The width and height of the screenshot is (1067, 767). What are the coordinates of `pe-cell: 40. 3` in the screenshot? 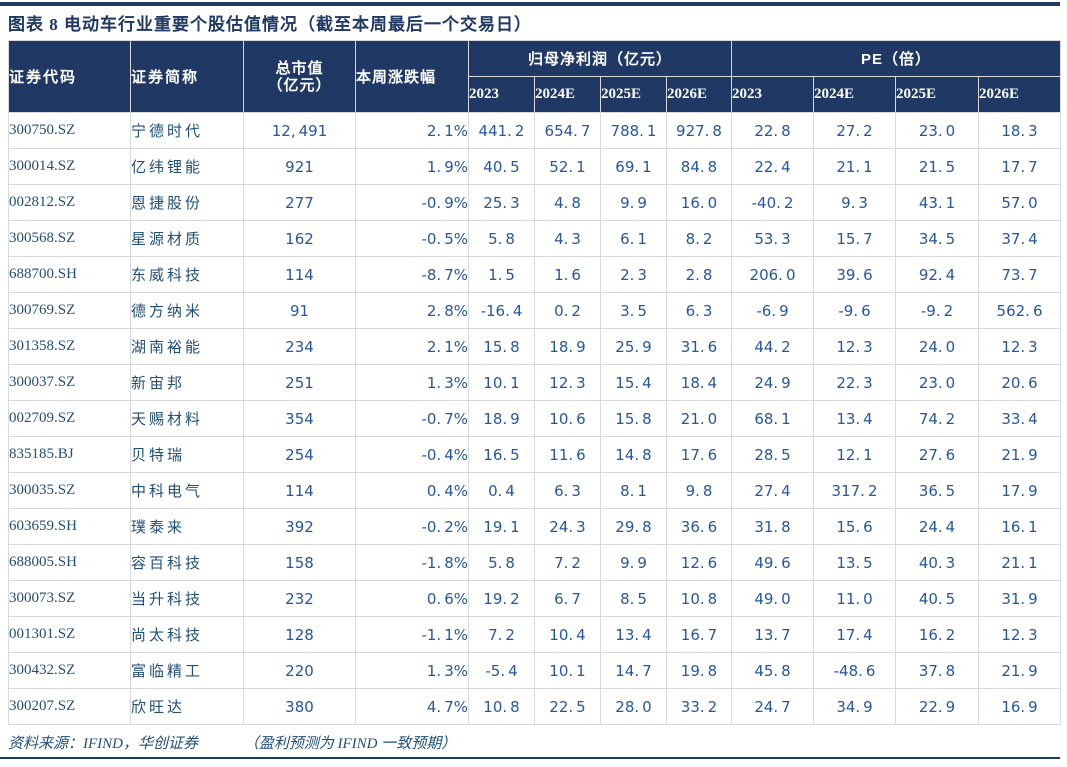 It's located at (937, 562).